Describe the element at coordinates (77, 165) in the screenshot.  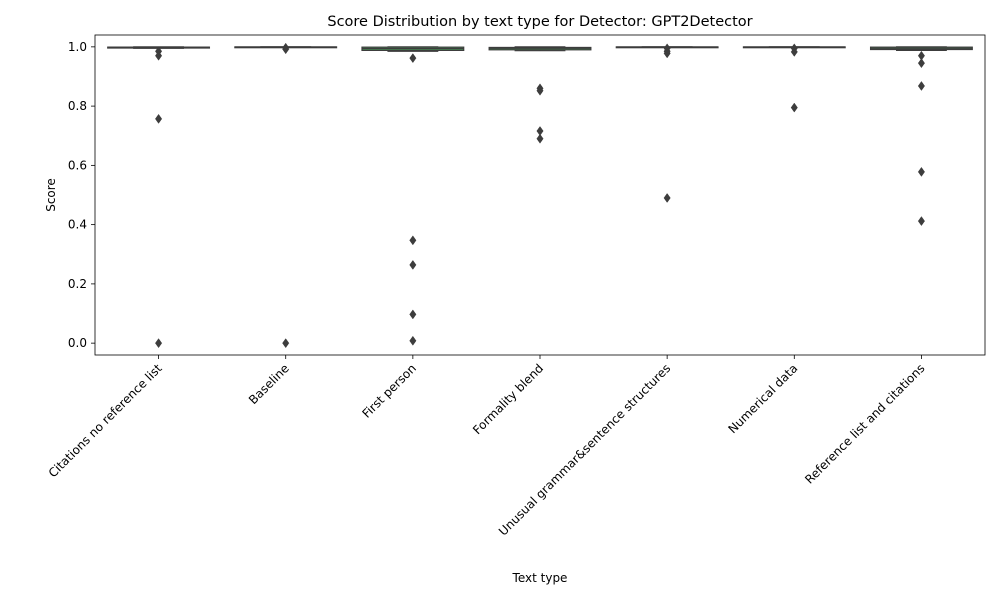
I see `y-tick-label: 0.6` at that location.